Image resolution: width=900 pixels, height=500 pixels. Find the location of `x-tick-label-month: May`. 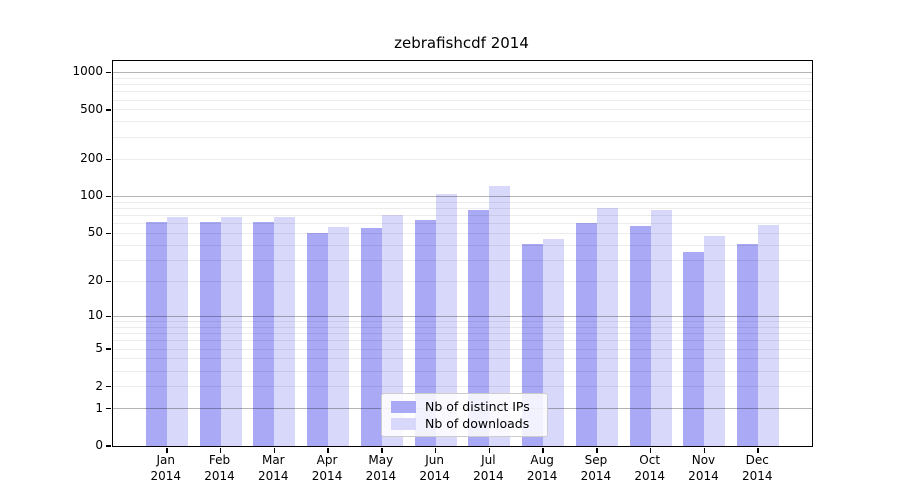

x-tick-label-month: May is located at coordinates (381, 460).